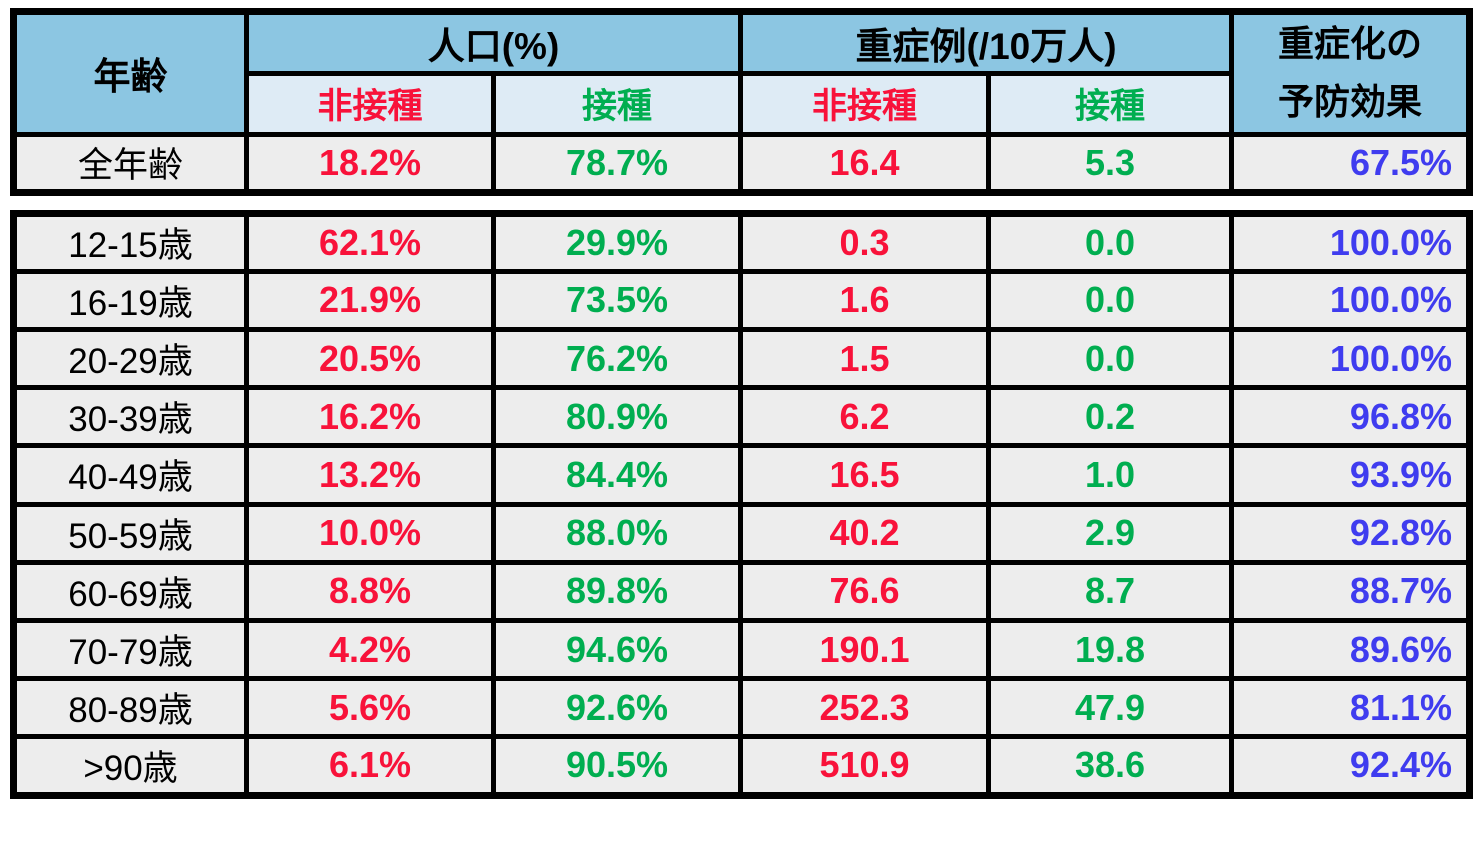 Image resolution: width=1476 pixels, height=856 pixels. What do you see at coordinates (864, 766) in the screenshot?
I see `severe-unvaccinated-value: 510.9` at bounding box center [864, 766].